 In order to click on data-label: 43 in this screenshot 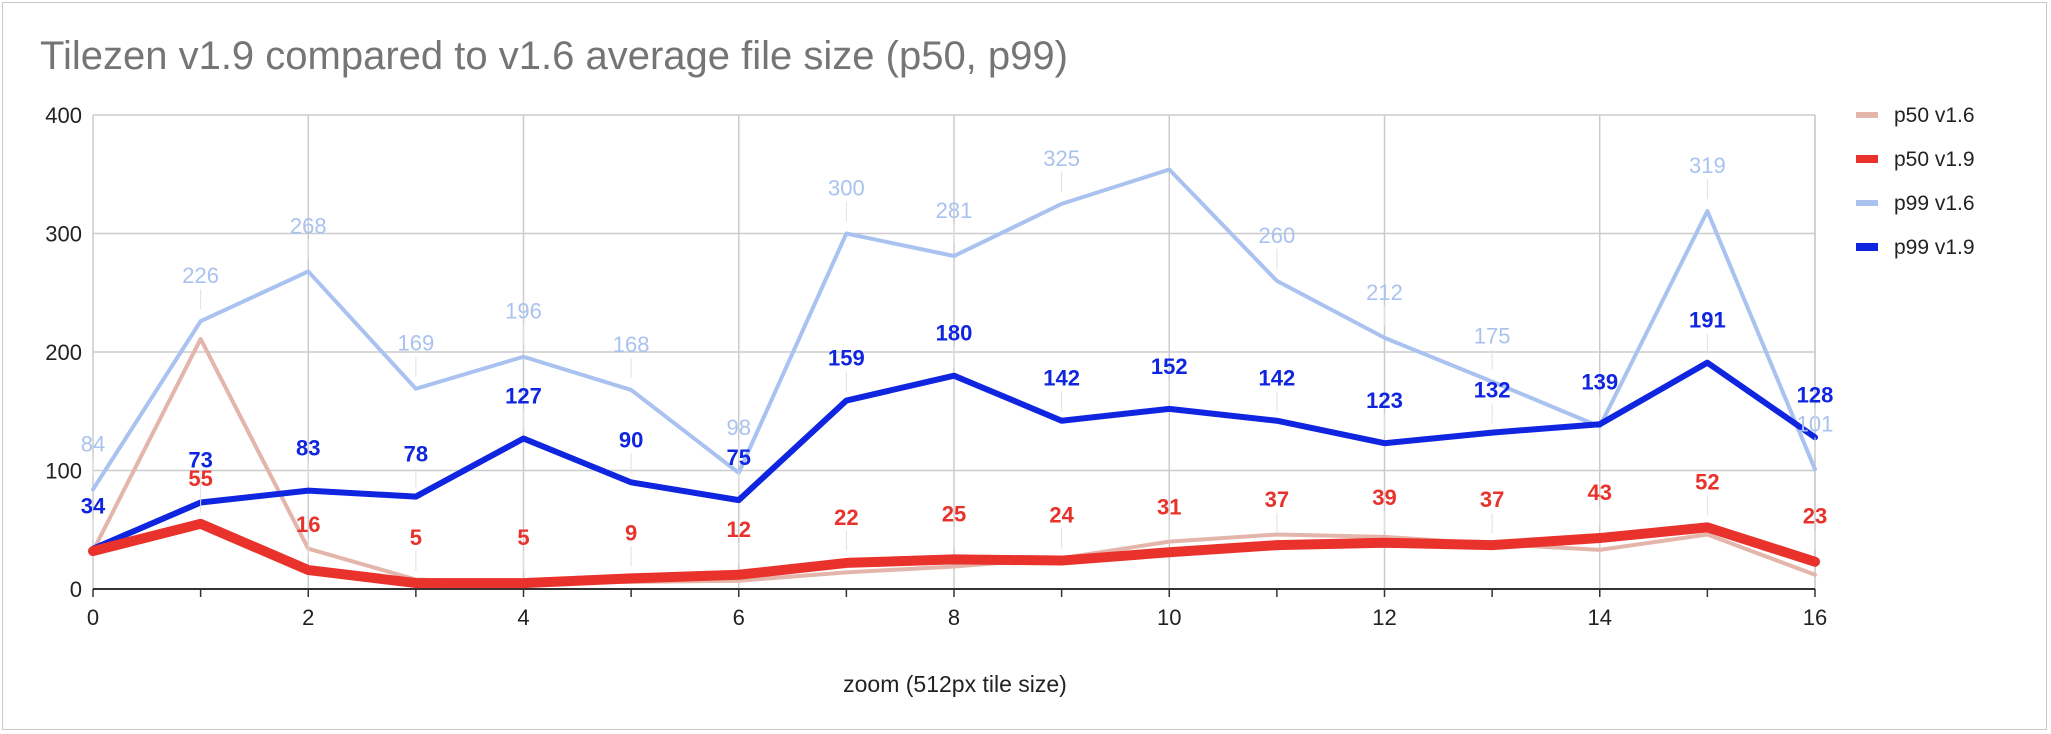, I will do `click(1600, 492)`.